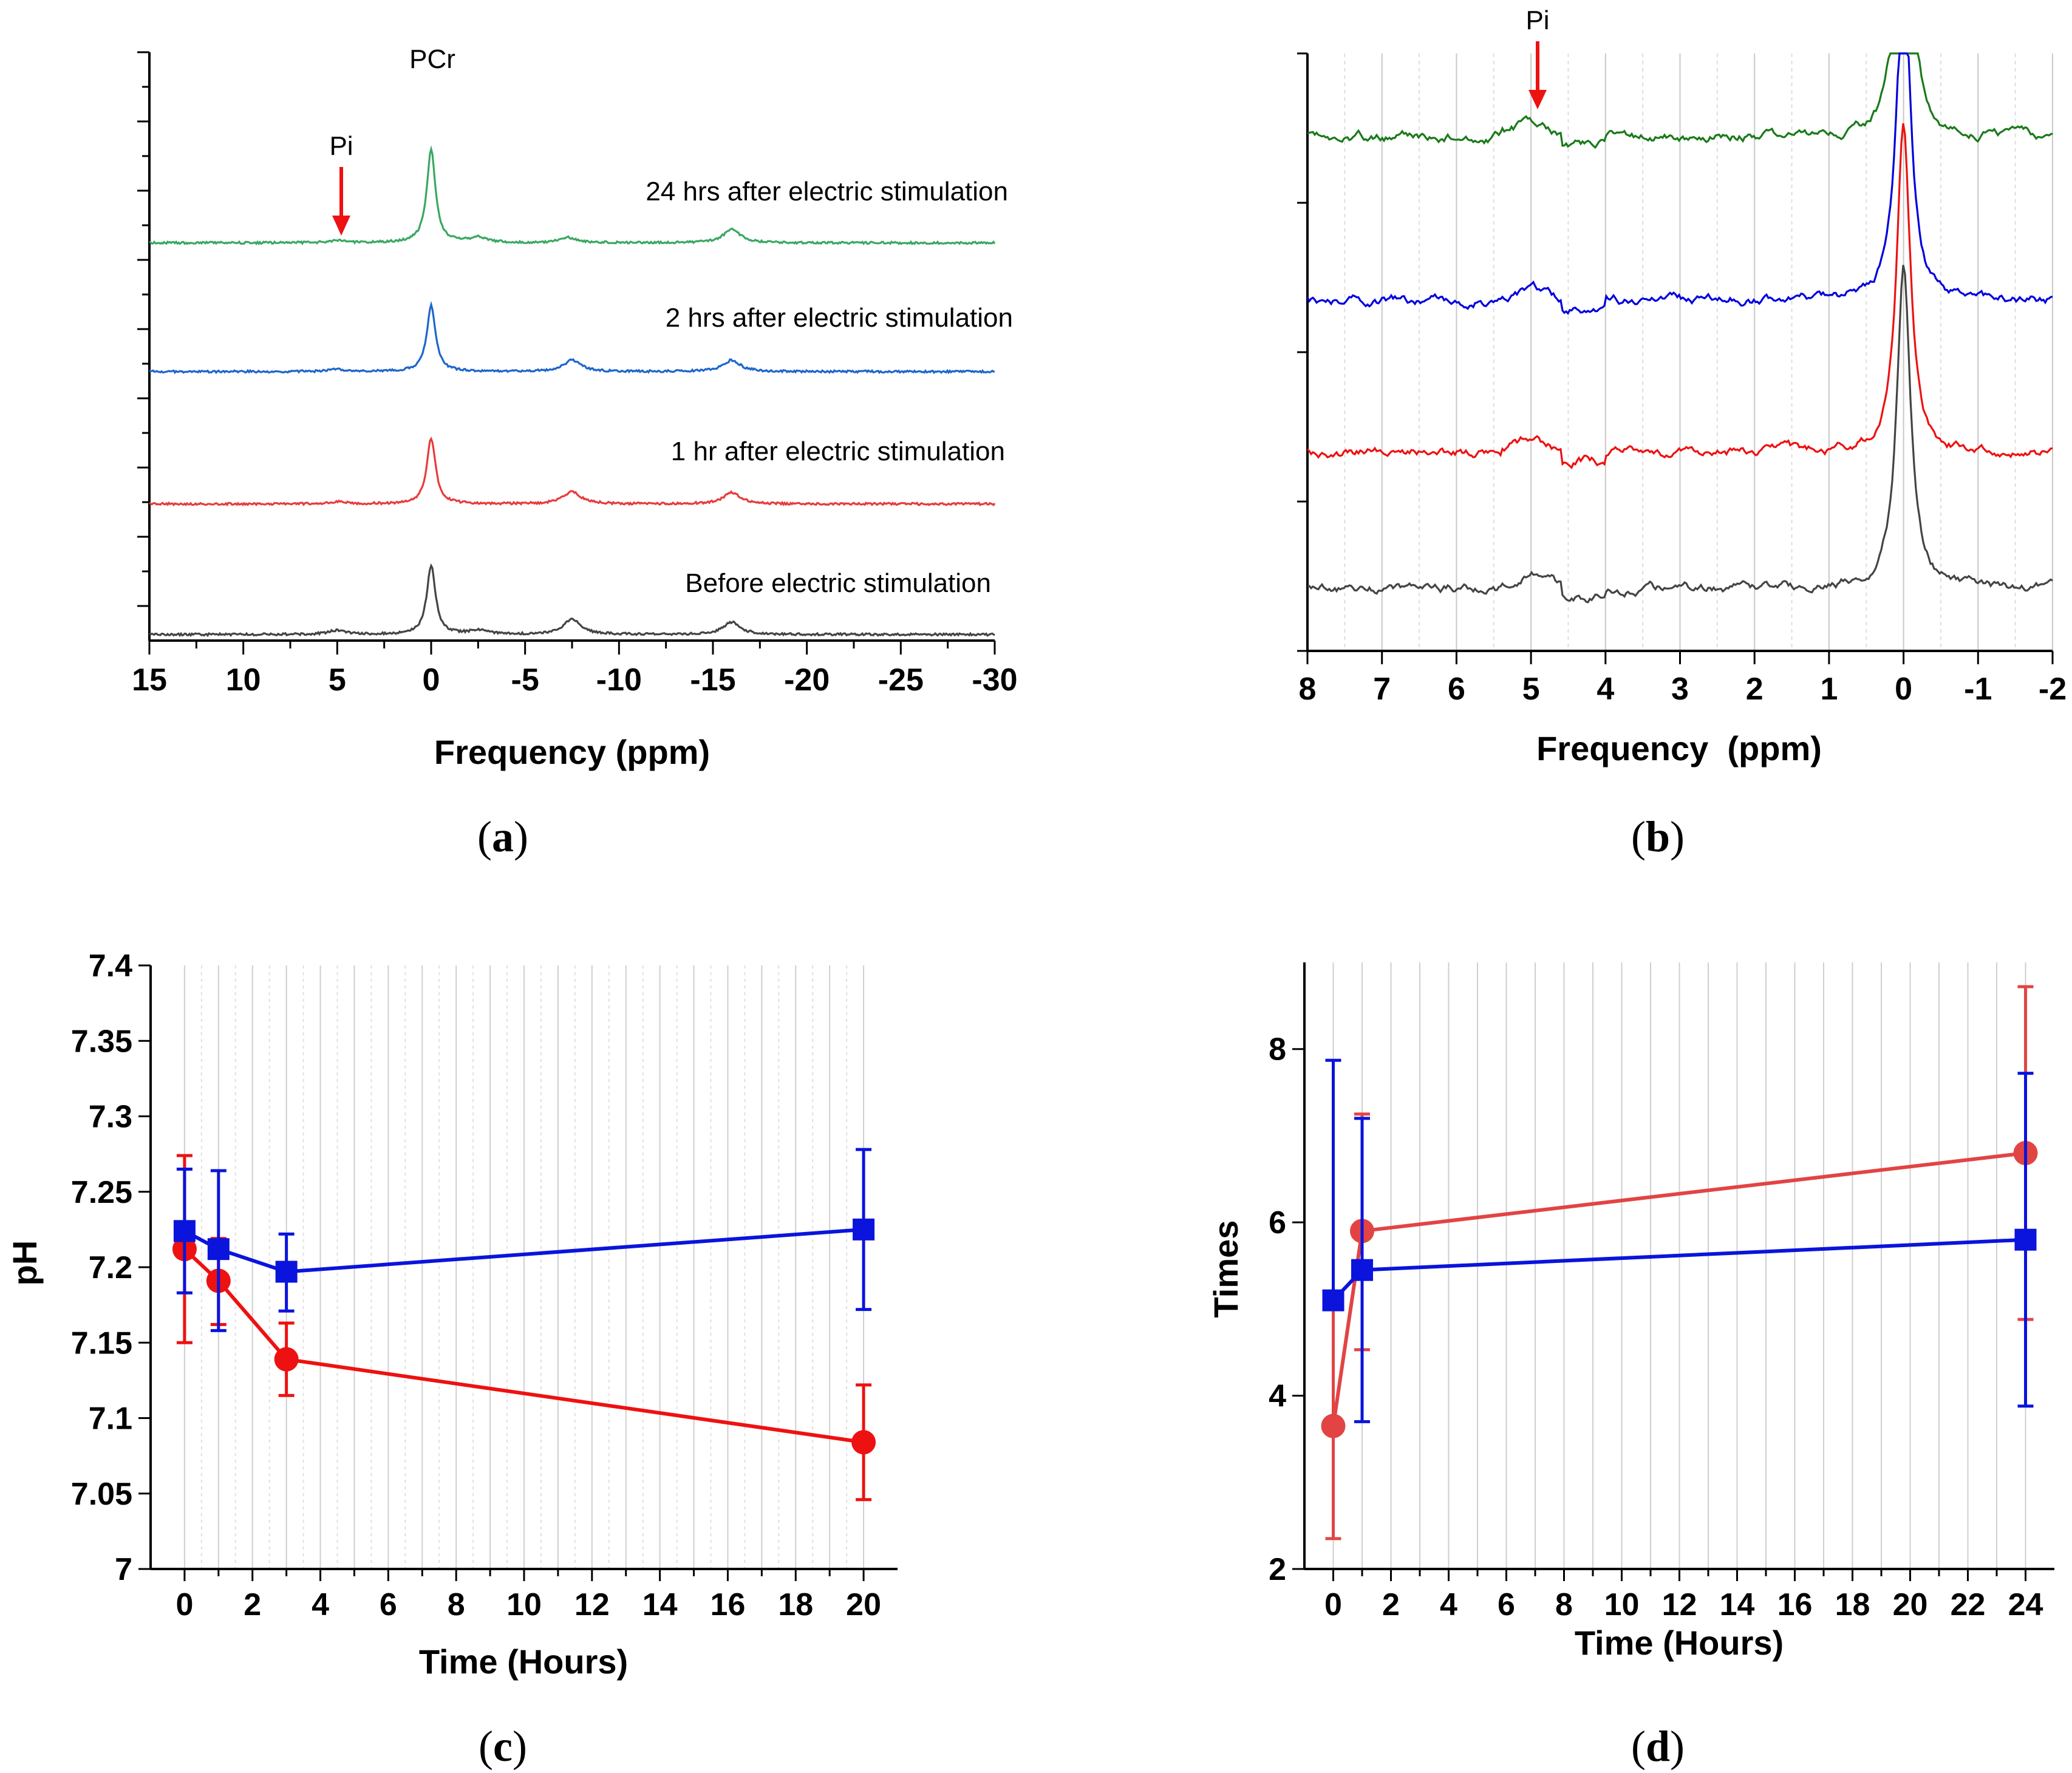 The width and height of the screenshot is (2072, 1773). What do you see at coordinates (24, 1263) in the screenshot?
I see `panel-c-y-axis-title: pH` at bounding box center [24, 1263].